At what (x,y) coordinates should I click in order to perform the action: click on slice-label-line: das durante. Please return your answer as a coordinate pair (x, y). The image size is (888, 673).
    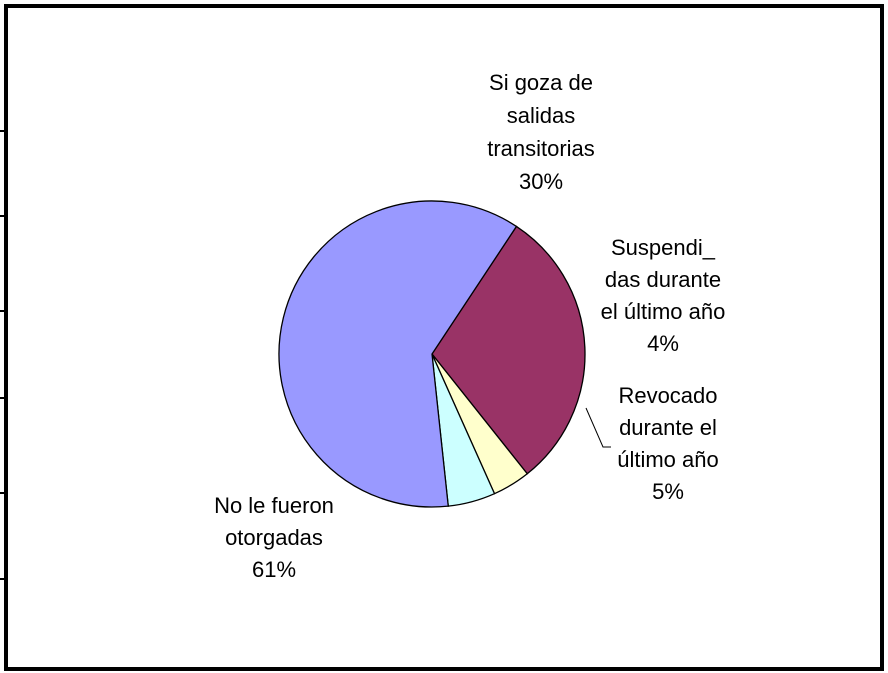
    Looking at the image, I should click on (663, 279).